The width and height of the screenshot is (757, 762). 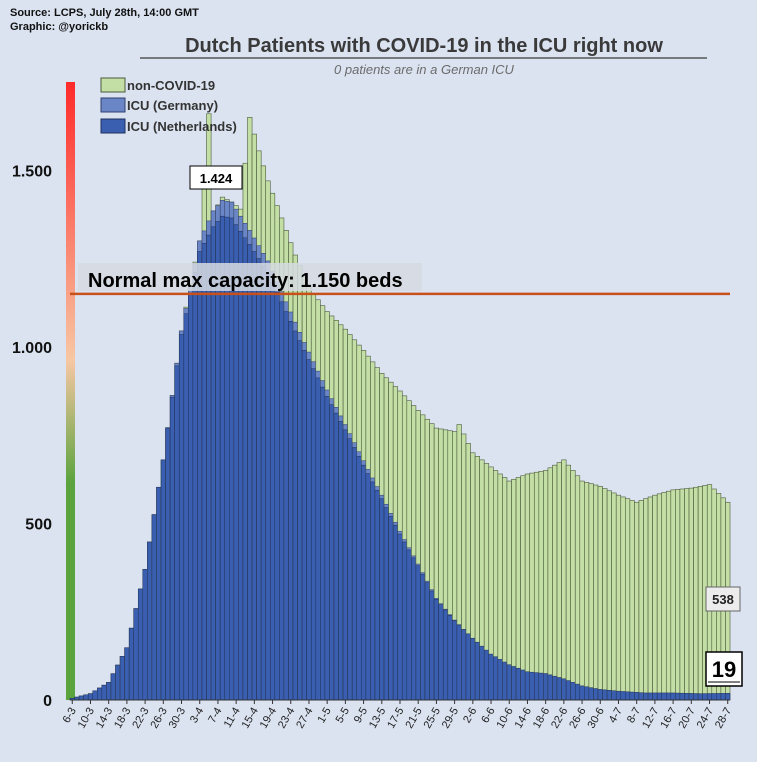 I want to click on gradient-strip, so click(x=70, y=391).